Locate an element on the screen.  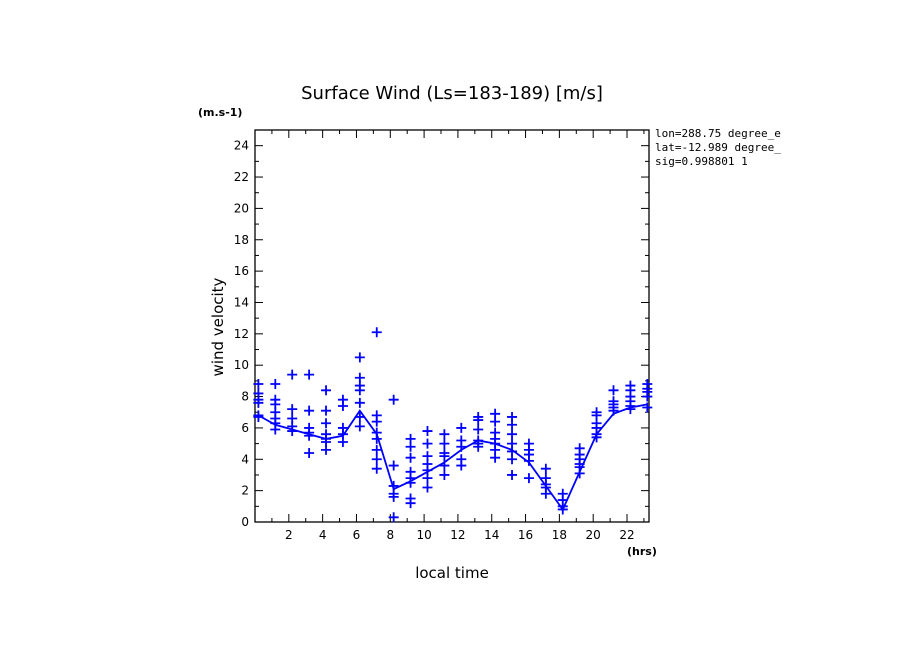
x-axis-label: local time is located at coordinates (452, 573).